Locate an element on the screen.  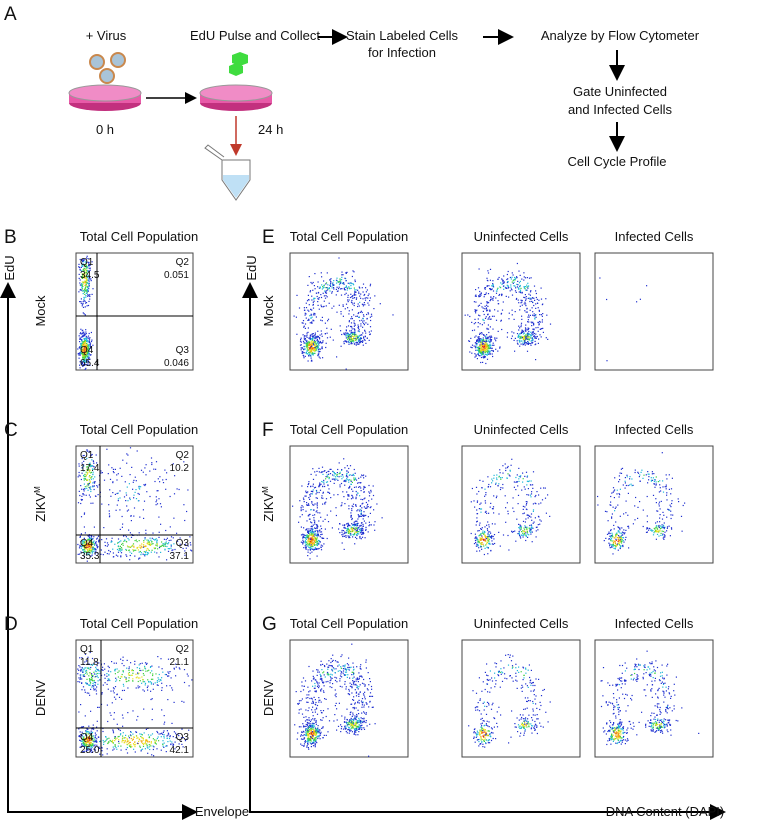
quadrant-name: Q1 is located at coordinates (87, 262).